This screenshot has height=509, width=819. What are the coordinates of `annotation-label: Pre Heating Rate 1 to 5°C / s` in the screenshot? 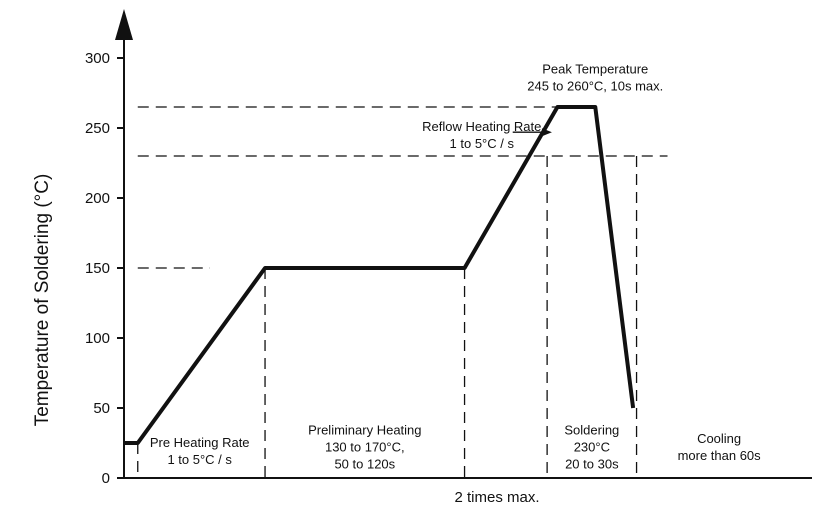 It's located at (200, 451).